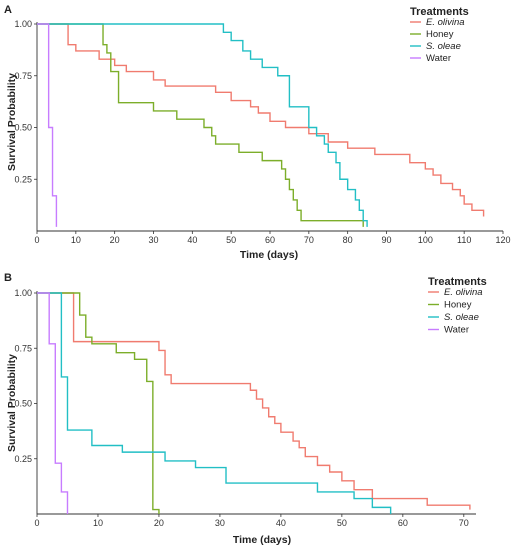 Image resolution: width=511 pixels, height=550 pixels. What do you see at coordinates (8, 10) in the screenshot?
I see `panel-label: A` at bounding box center [8, 10].